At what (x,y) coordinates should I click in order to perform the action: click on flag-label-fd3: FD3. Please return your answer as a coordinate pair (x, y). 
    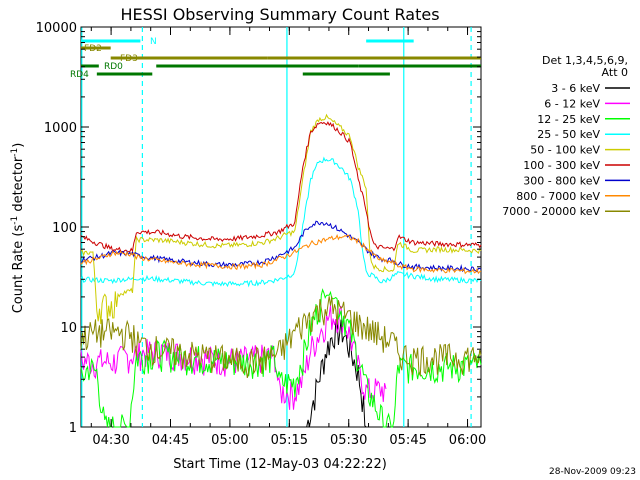
    Looking at the image, I should click on (129, 59).